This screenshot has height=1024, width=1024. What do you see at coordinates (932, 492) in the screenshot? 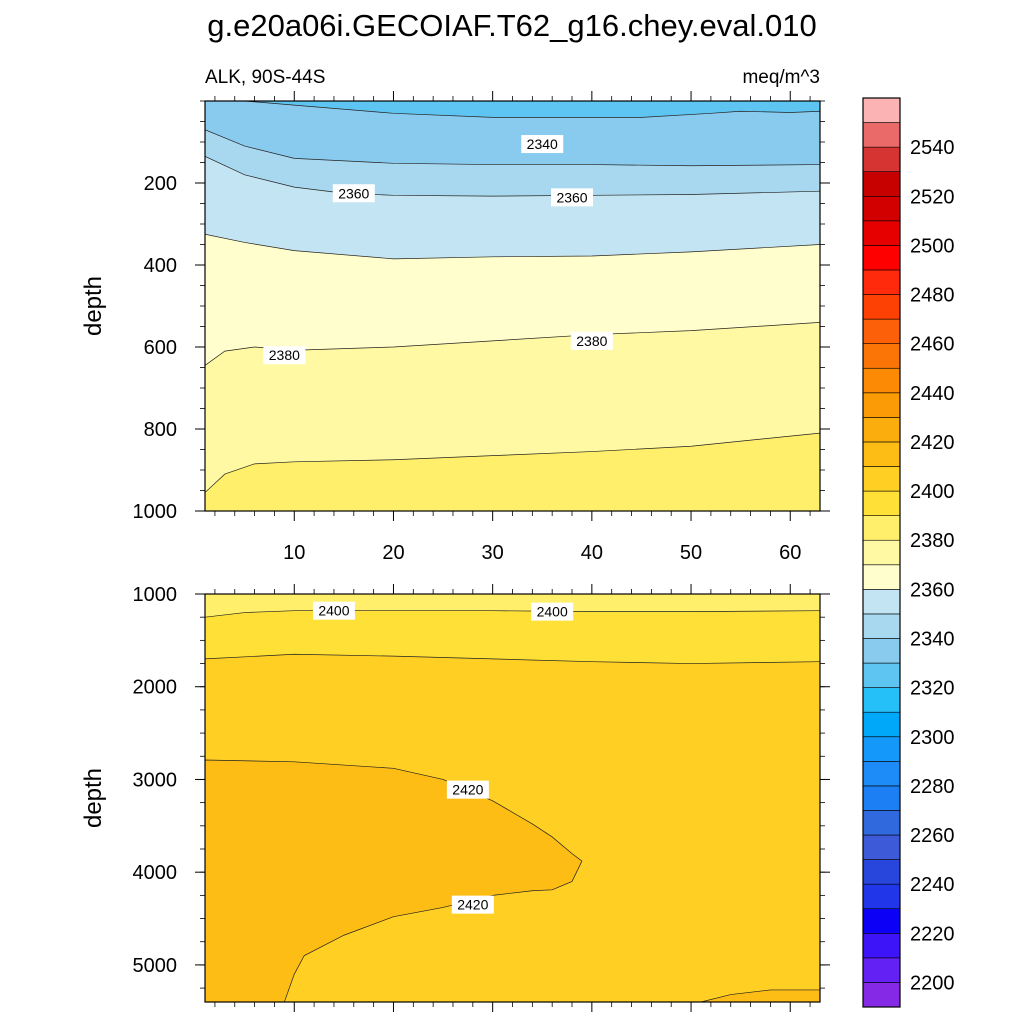
I see `colorbar-label: 2400` at bounding box center [932, 492].